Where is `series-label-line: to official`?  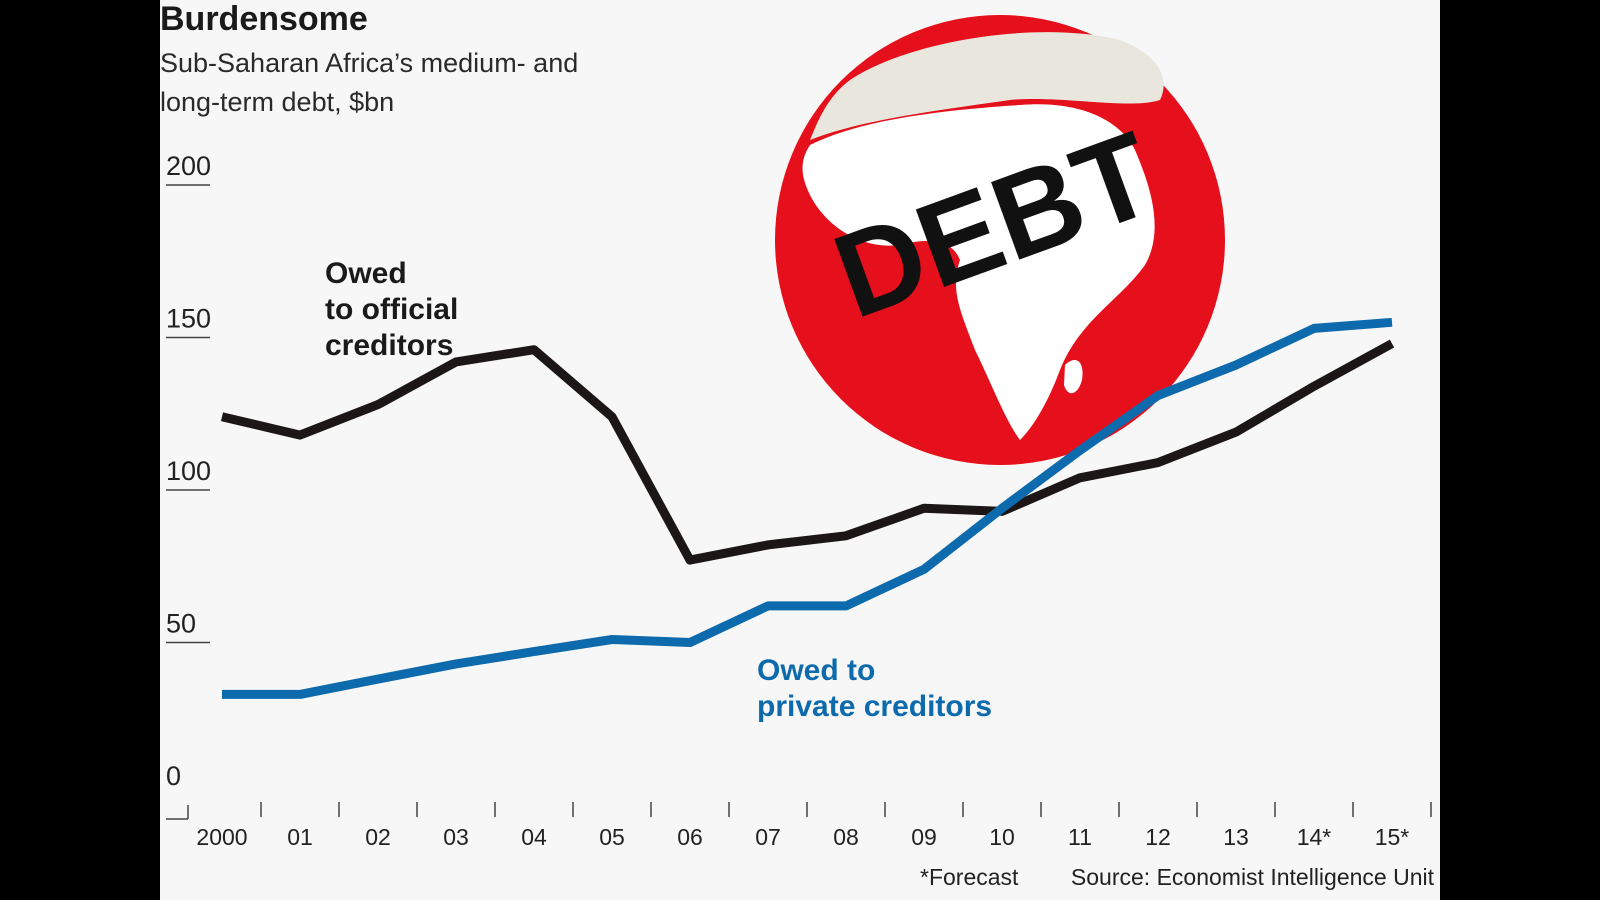
series-label-line: to official is located at coordinates (391, 309).